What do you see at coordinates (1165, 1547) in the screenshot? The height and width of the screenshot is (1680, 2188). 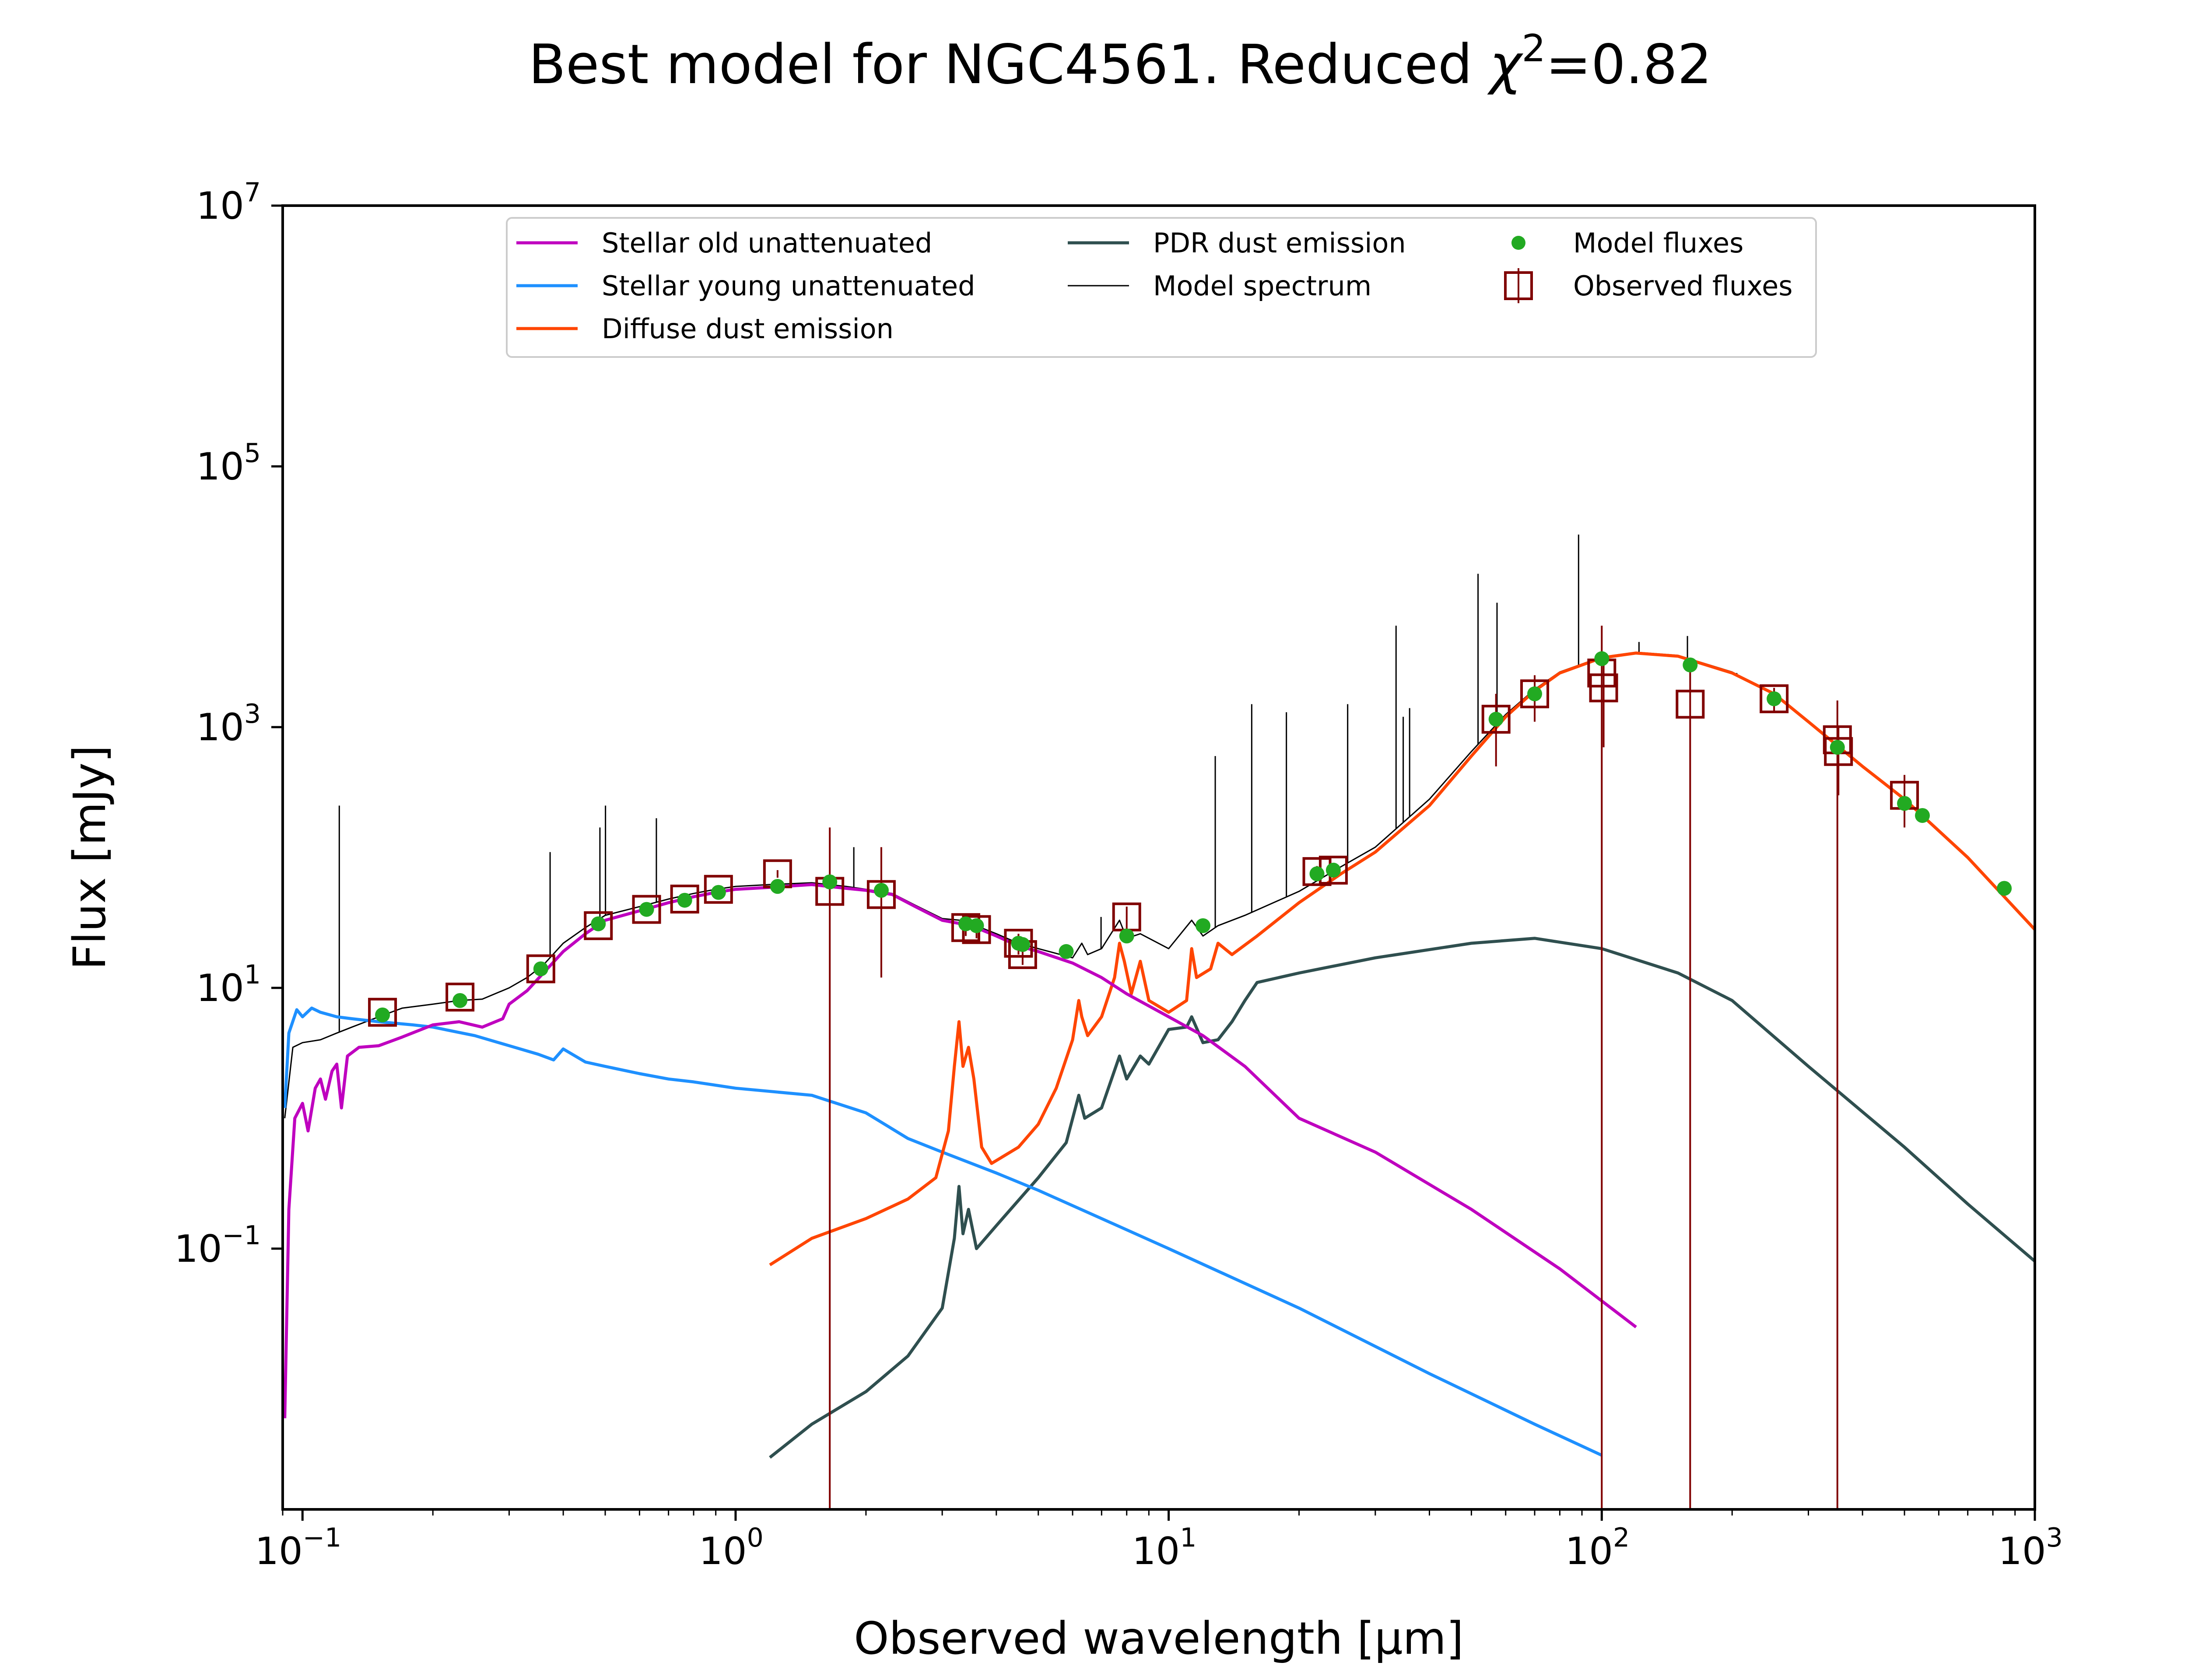 I see `x-tick-label: 10¹` at bounding box center [1165, 1547].